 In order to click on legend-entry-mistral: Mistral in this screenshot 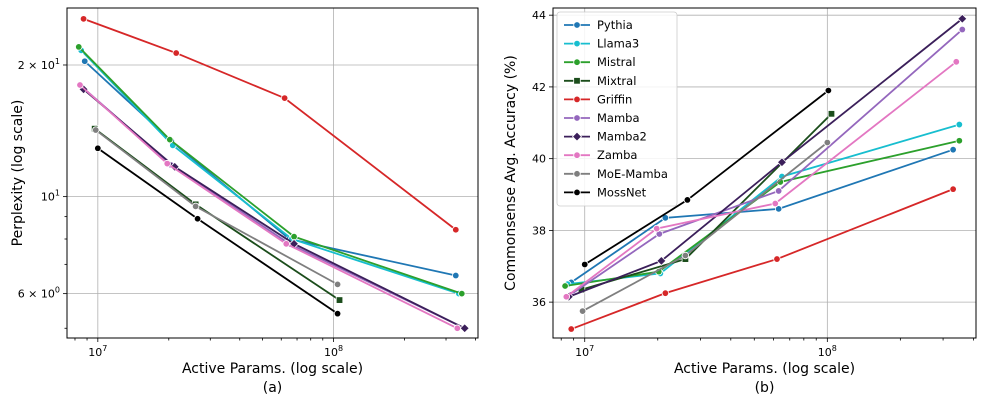, I will do `click(600, 62)`.